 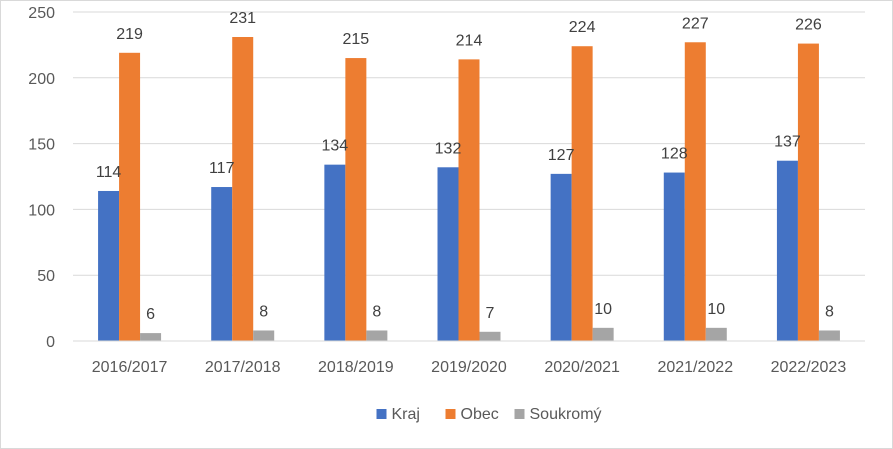 What do you see at coordinates (109, 172) in the screenshot?
I see `data-label: 114` at bounding box center [109, 172].